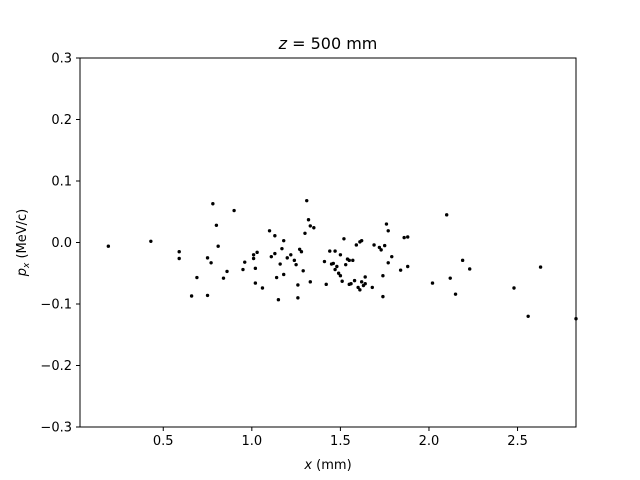  Describe the element at coordinates (307, 465) in the screenshot. I see `x-axis-label-variable: x` at that location.